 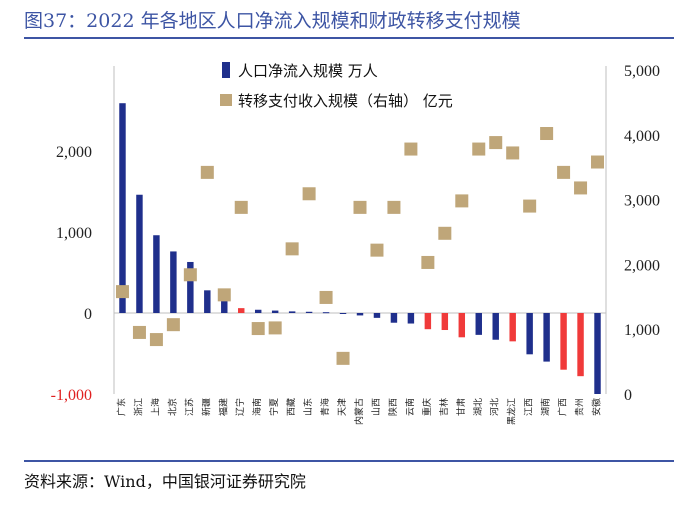 I want to click on right-tick-label: 2,000, so click(x=642, y=265).